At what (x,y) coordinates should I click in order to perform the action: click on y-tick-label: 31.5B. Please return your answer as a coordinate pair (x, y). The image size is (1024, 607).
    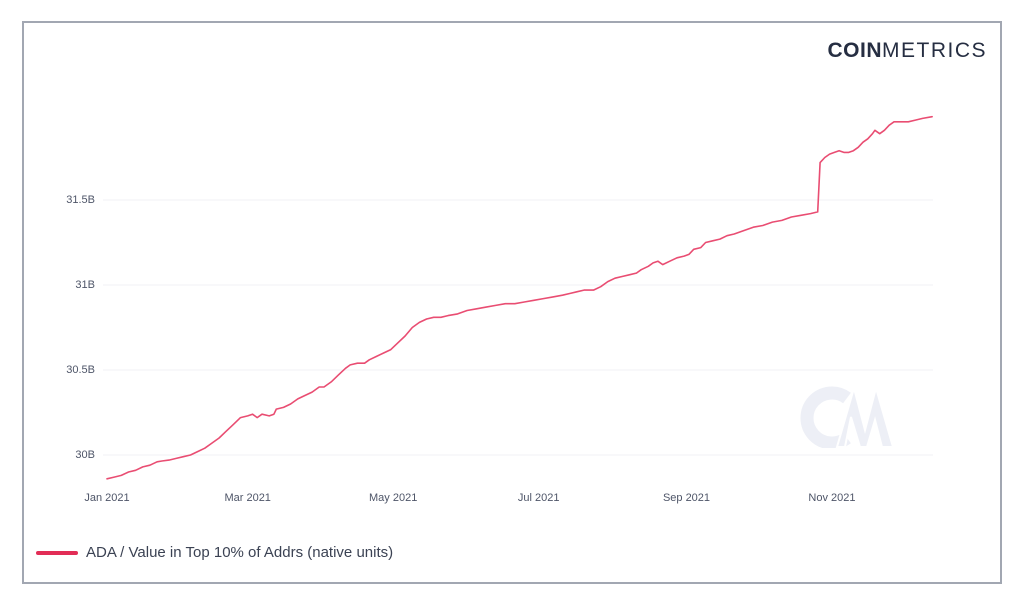
    Looking at the image, I should click on (80, 200).